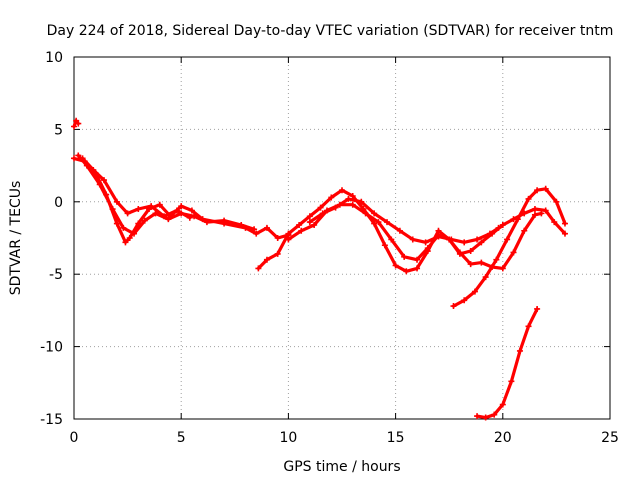 This screenshot has height=480, width=640. What do you see at coordinates (341, 467) in the screenshot?
I see `x-axis-label: GPS time / hours` at bounding box center [341, 467].